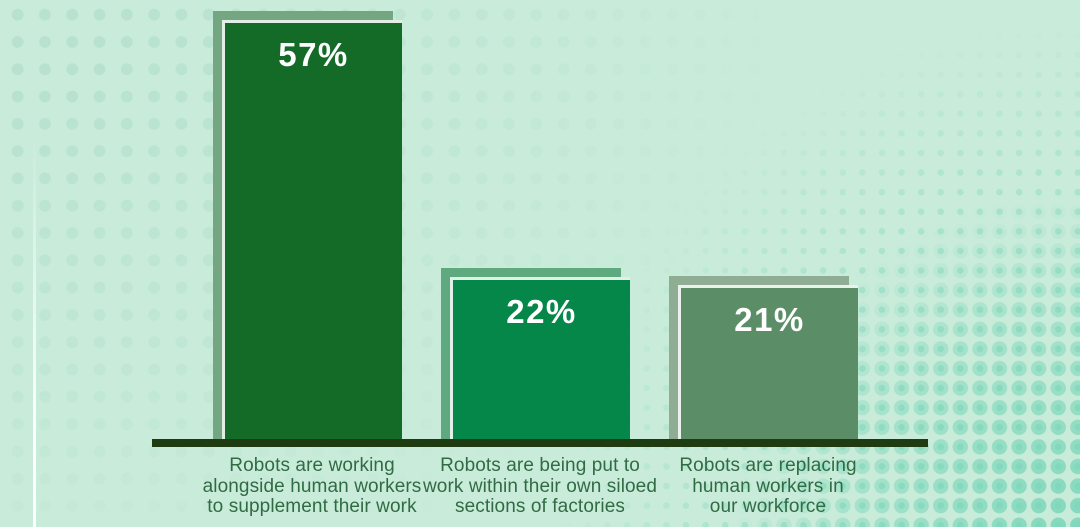  I want to click on category-label-line: human workers in, so click(768, 486).